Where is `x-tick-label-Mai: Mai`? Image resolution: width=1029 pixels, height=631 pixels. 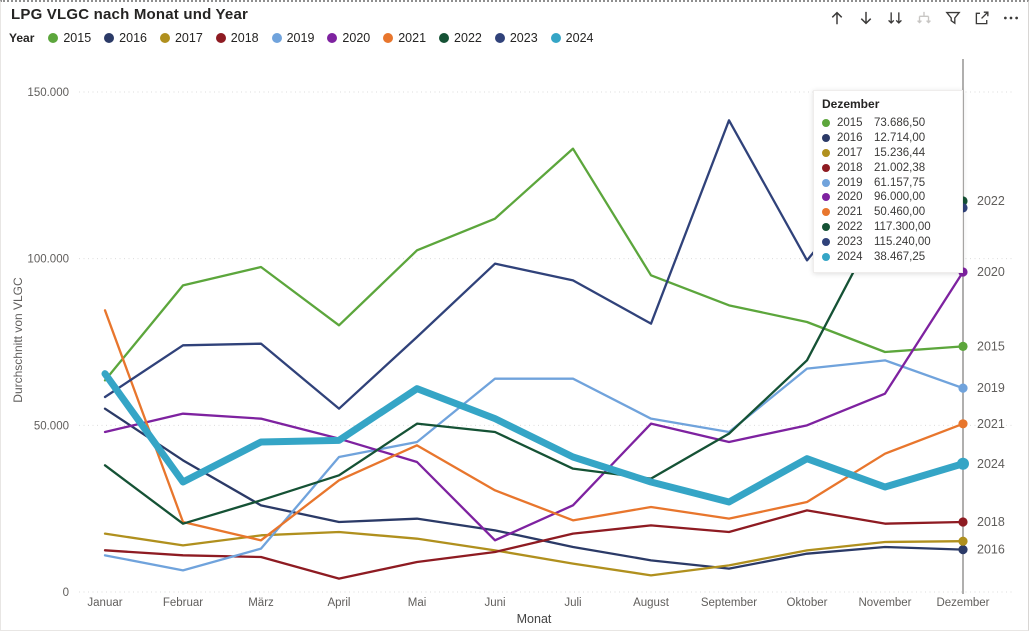 x-tick-label-Mai: Mai is located at coordinates (417, 603).